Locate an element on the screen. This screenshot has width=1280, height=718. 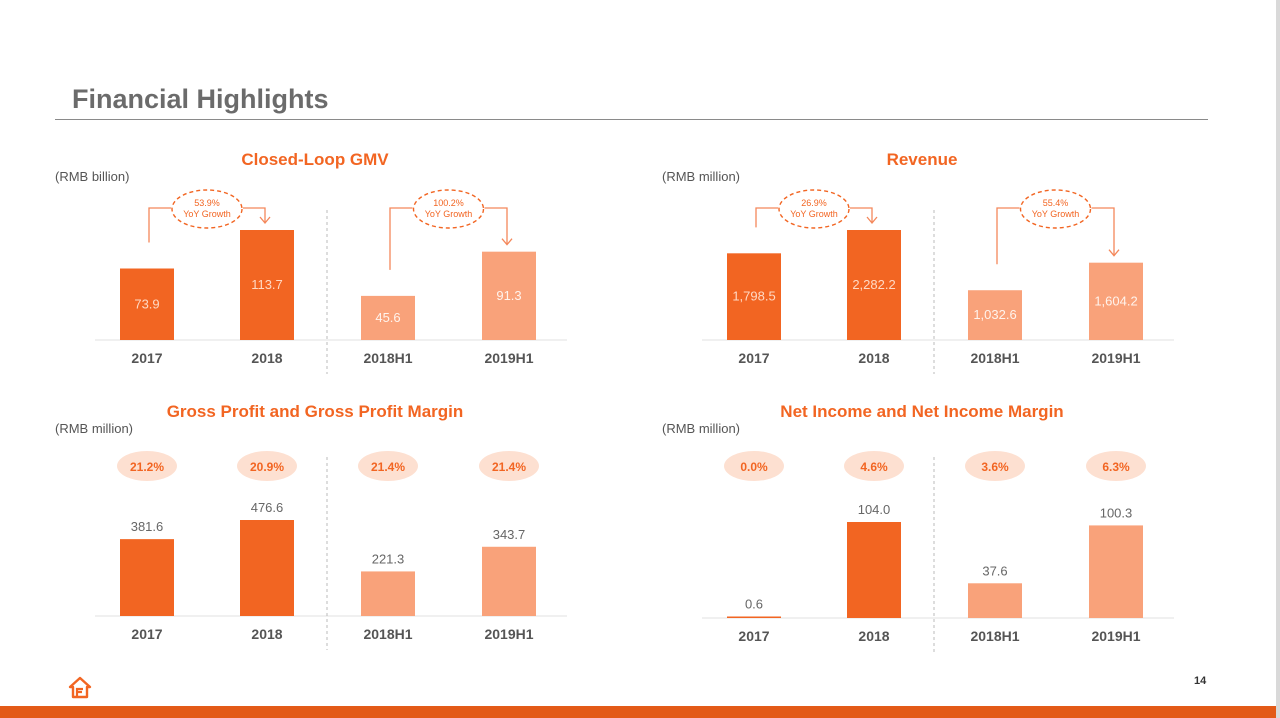
page-title: Financial Highlights is located at coordinates (200, 99).